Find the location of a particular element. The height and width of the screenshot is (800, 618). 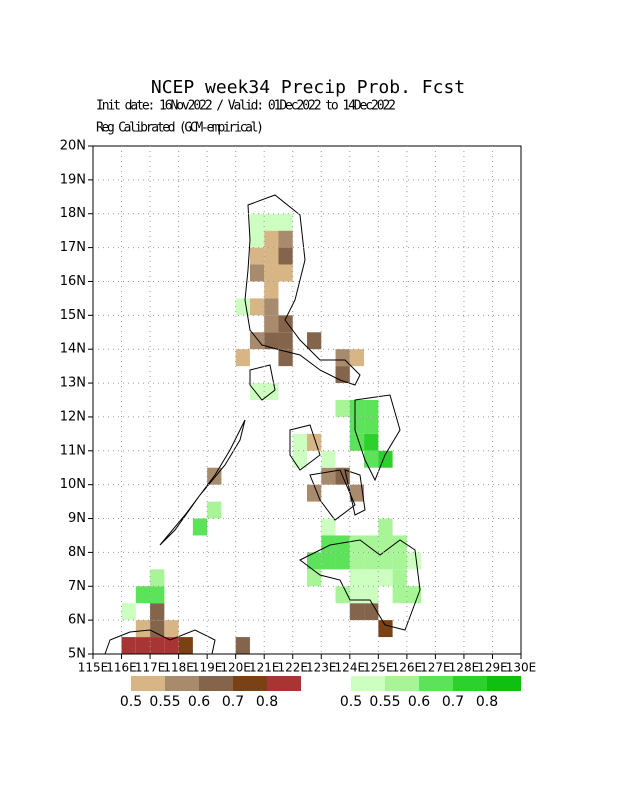

chart-note: Reg Calibrated (GCM-empirical) is located at coordinates (180, 128).